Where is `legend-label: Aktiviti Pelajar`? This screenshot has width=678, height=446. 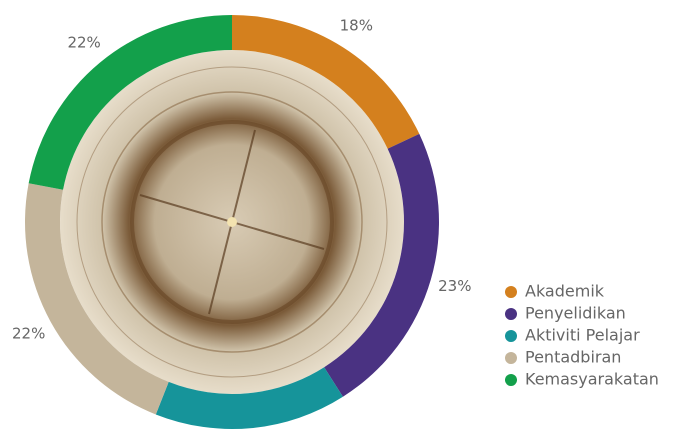 legend-label: Aktiviti Pelajar is located at coordinates (582, 335).